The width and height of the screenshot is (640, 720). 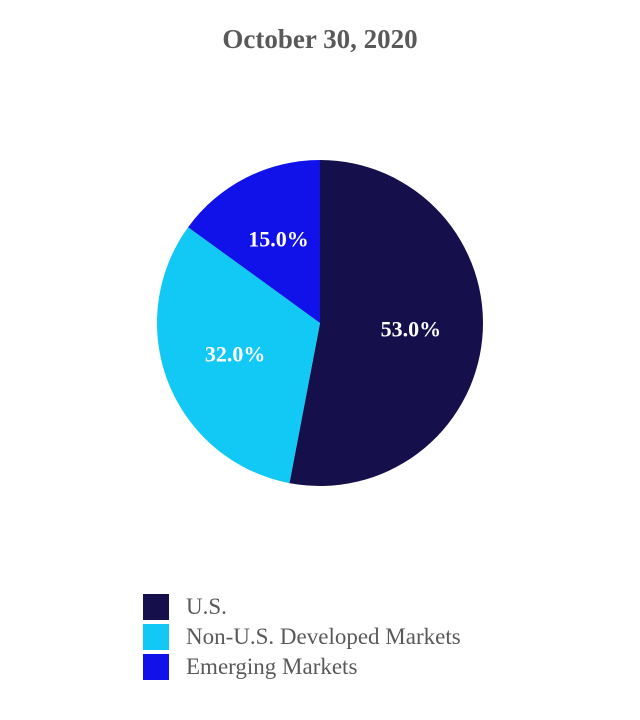 I want to click on legend-label-emerging: Emerging Markets, so click(x=272, y=666).